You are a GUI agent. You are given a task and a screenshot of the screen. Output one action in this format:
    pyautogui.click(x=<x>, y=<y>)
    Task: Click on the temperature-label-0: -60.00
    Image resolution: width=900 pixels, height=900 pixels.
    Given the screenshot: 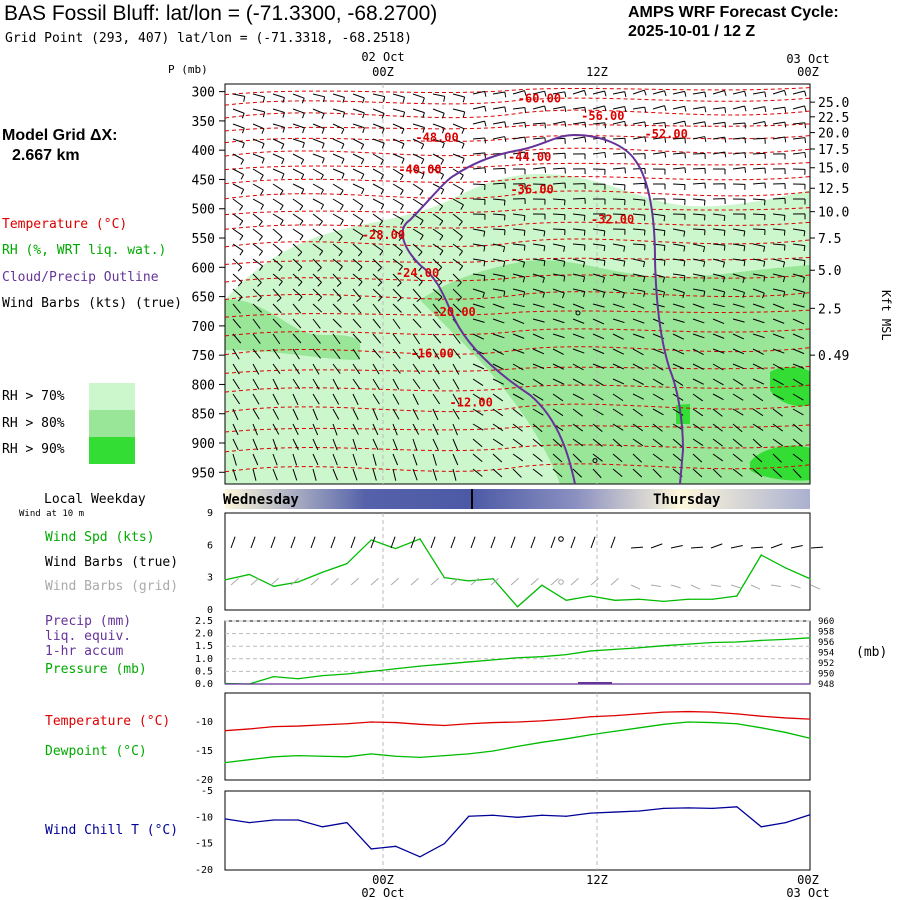 What is the action you would take?
    pyautogui.click(x=539, y=99)
    